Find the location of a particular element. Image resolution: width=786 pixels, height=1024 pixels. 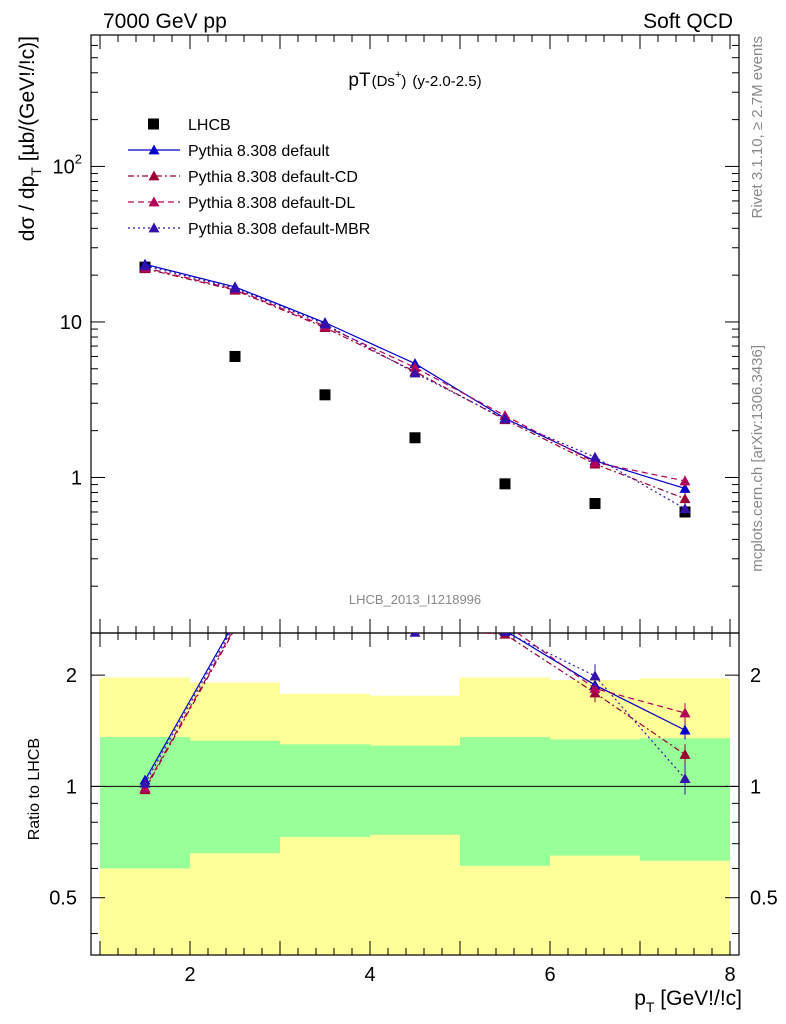

legend-marker is located at coordinates (153, 124).